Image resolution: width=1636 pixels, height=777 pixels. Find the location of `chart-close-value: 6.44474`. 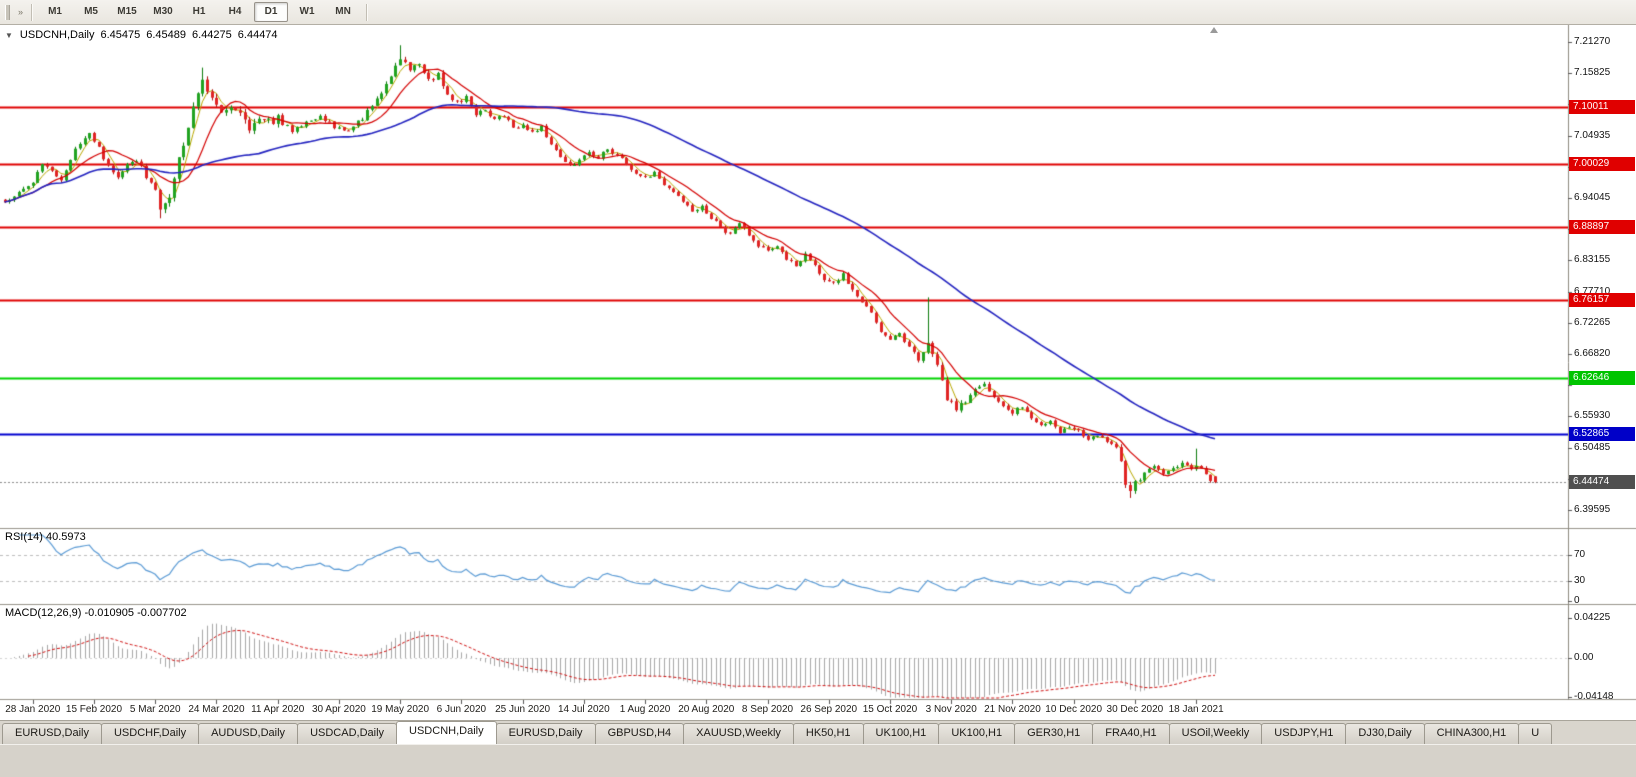

chart-close-value: 6.44474 is located at coordinates (257, 35).